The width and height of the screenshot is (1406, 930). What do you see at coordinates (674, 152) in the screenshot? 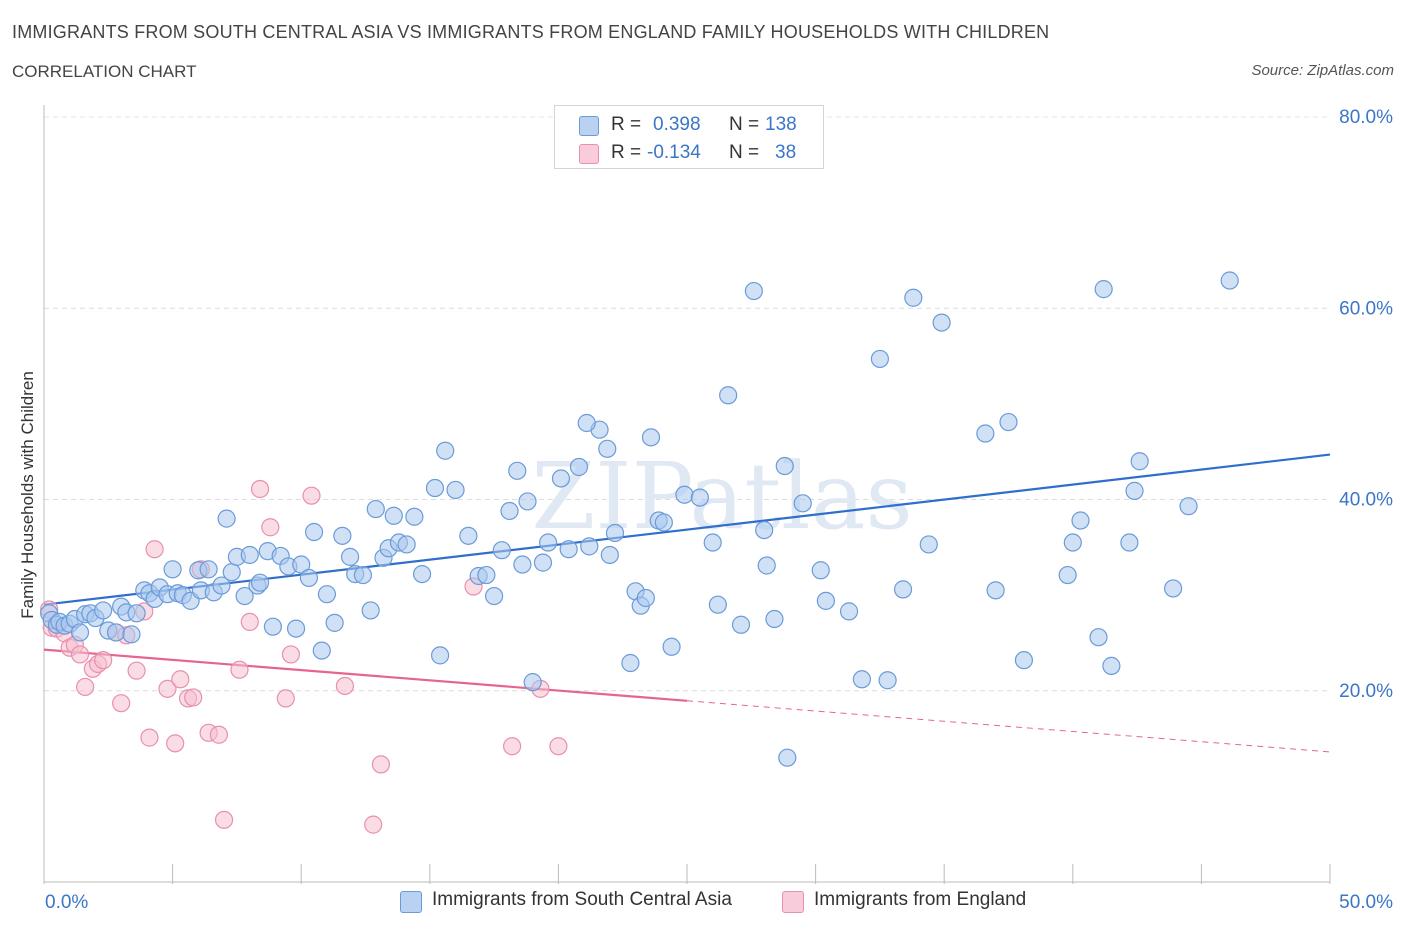
I see `r-value-pink: -0.134` at bounding box center [674, 152].